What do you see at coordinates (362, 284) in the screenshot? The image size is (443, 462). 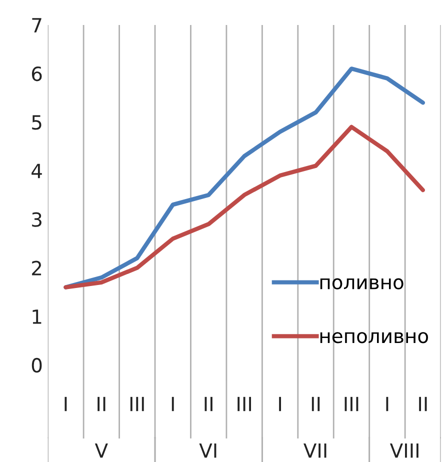 I see `legend-label: поливно` at bounding box center [362, 284].